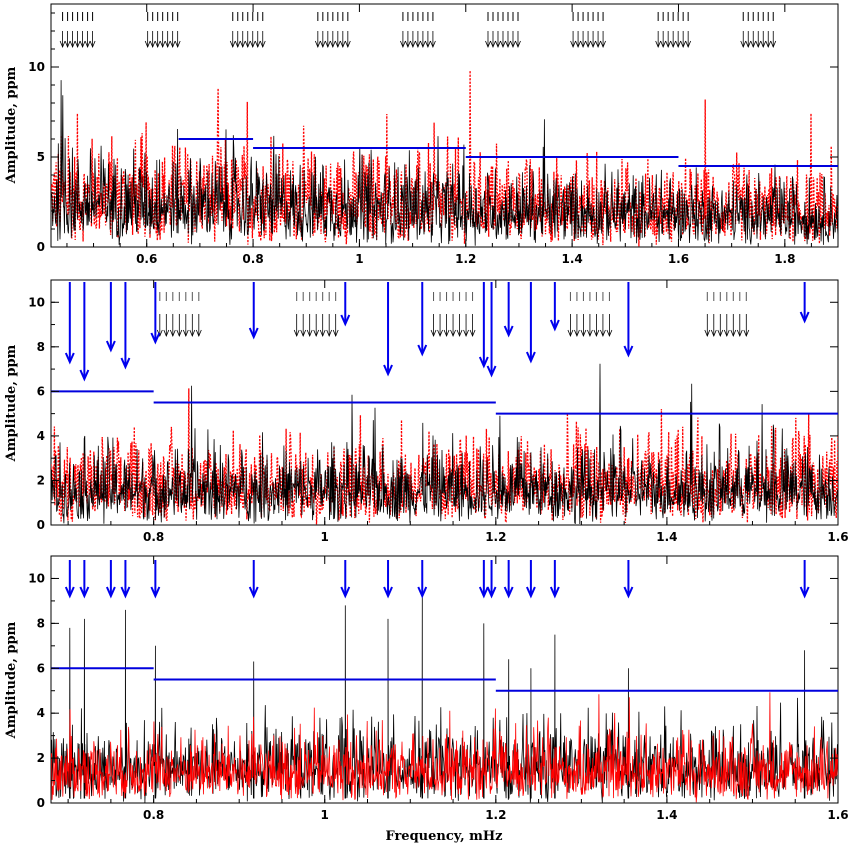 The width and height of the screenshot is (850, 846). What do you see at coordinates (41, 436) in the screenshot?
I see `mid-y-tick-label: 4` at bounding box center [41, 436].